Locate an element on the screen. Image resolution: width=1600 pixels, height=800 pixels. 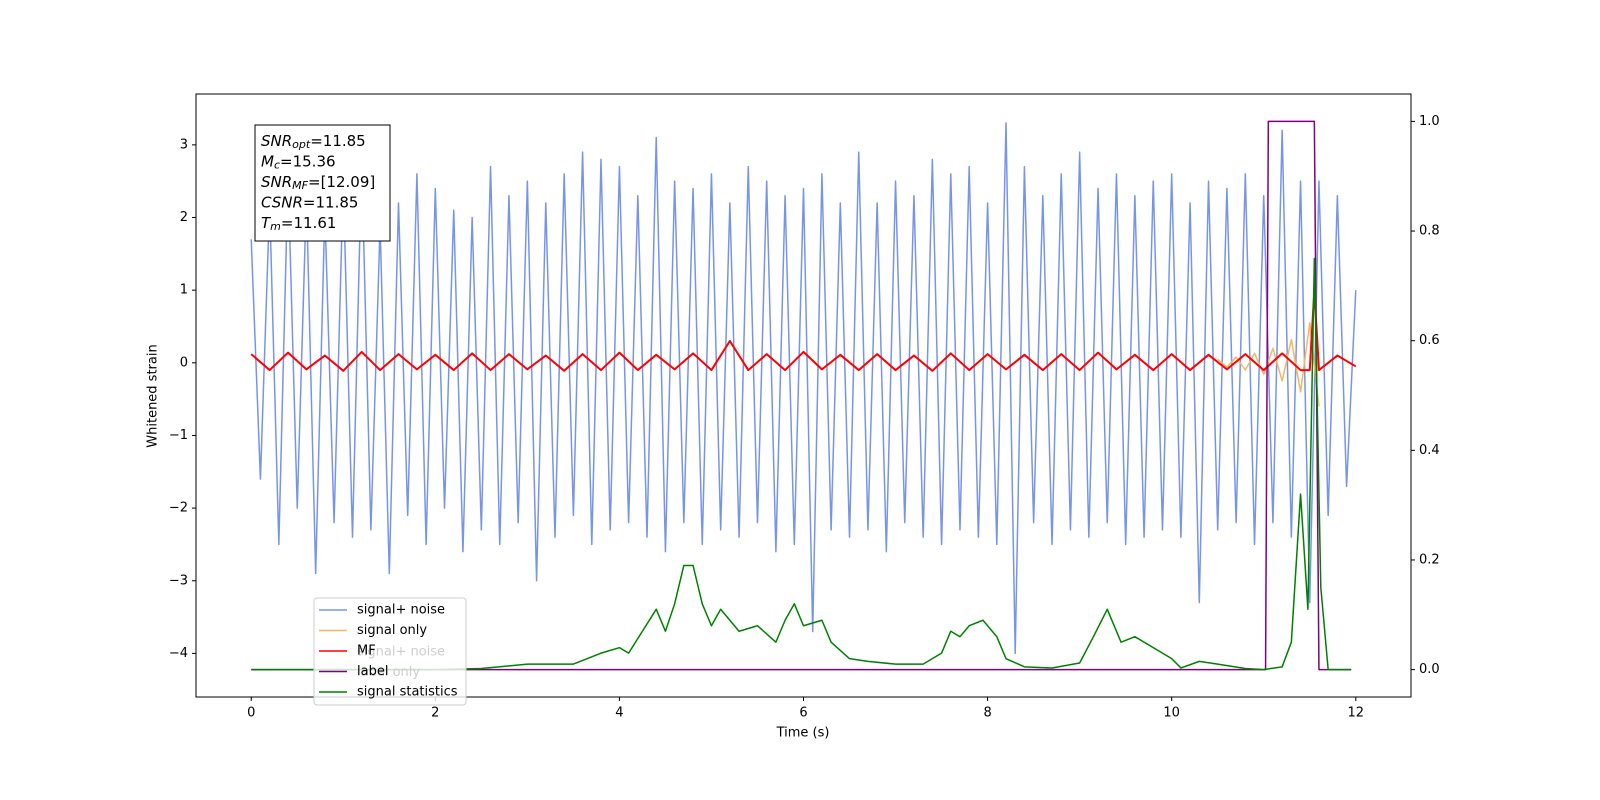
y2-tick-label: 0.6 is located at coordinates (1429, 340).